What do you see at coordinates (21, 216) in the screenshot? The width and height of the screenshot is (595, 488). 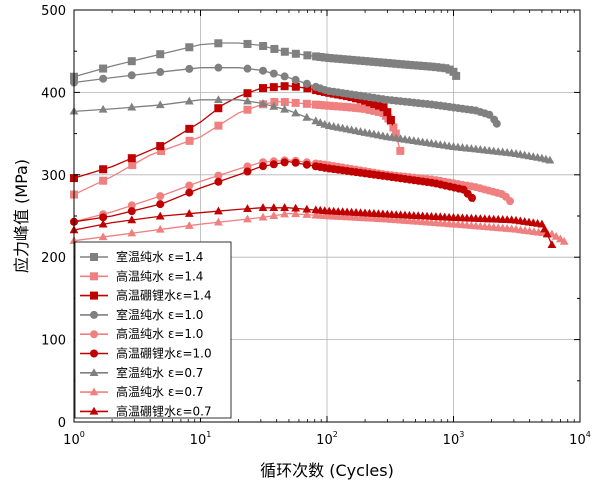 I see `y-axis-title: 应力峰值 (MPa)` at bounding box center [21, 216].